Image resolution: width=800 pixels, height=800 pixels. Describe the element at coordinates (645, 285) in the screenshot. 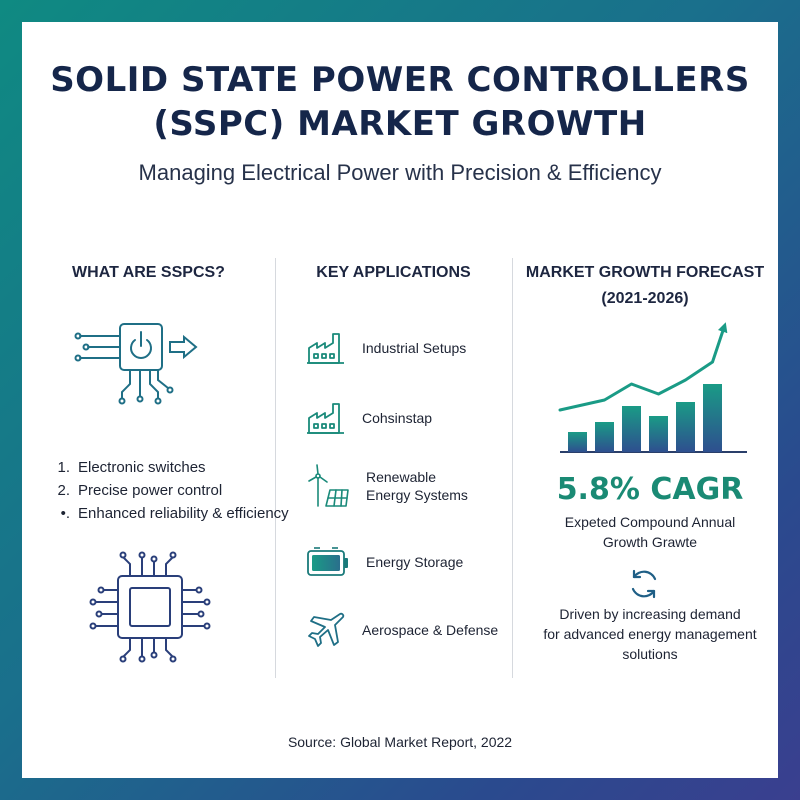

I see `forecast-heading: MARKET GROWTH FORECAST (2021-2026)` at that location.